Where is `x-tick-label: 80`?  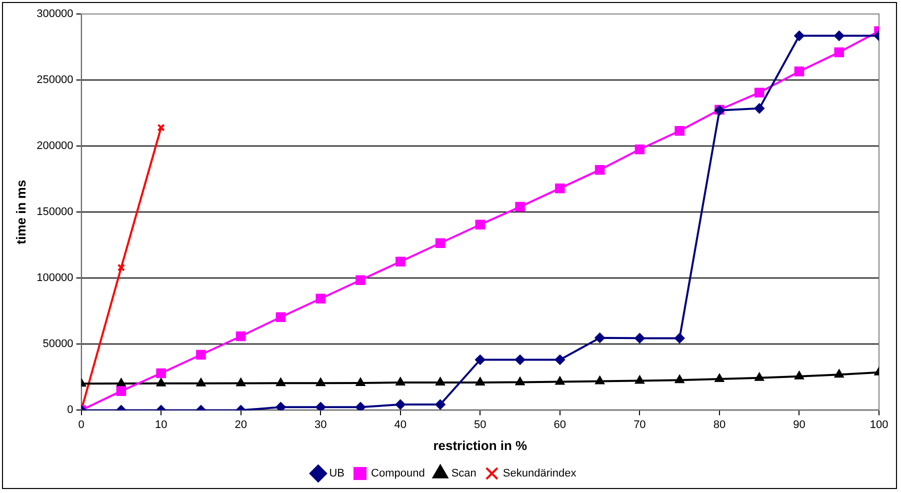
x-tick-label: 80 is located at coordinates (719, 424).